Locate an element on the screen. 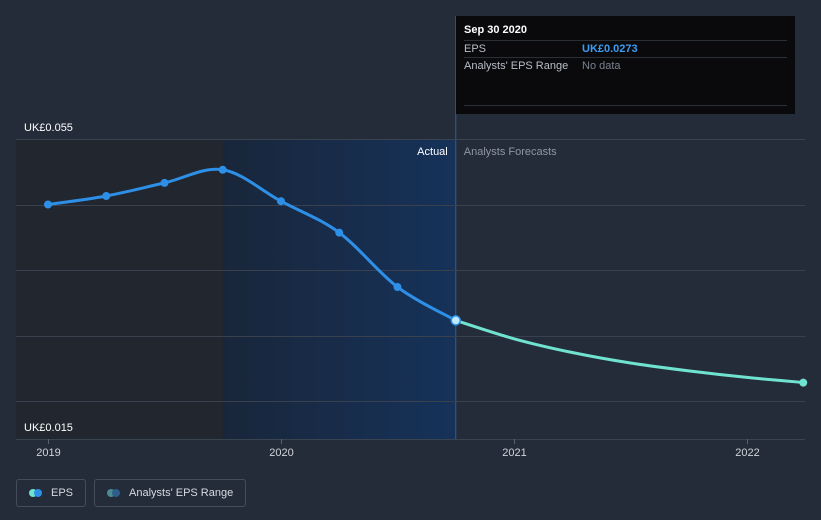  y-top-label: UK£0.055 is located at coordinates (48, 128).